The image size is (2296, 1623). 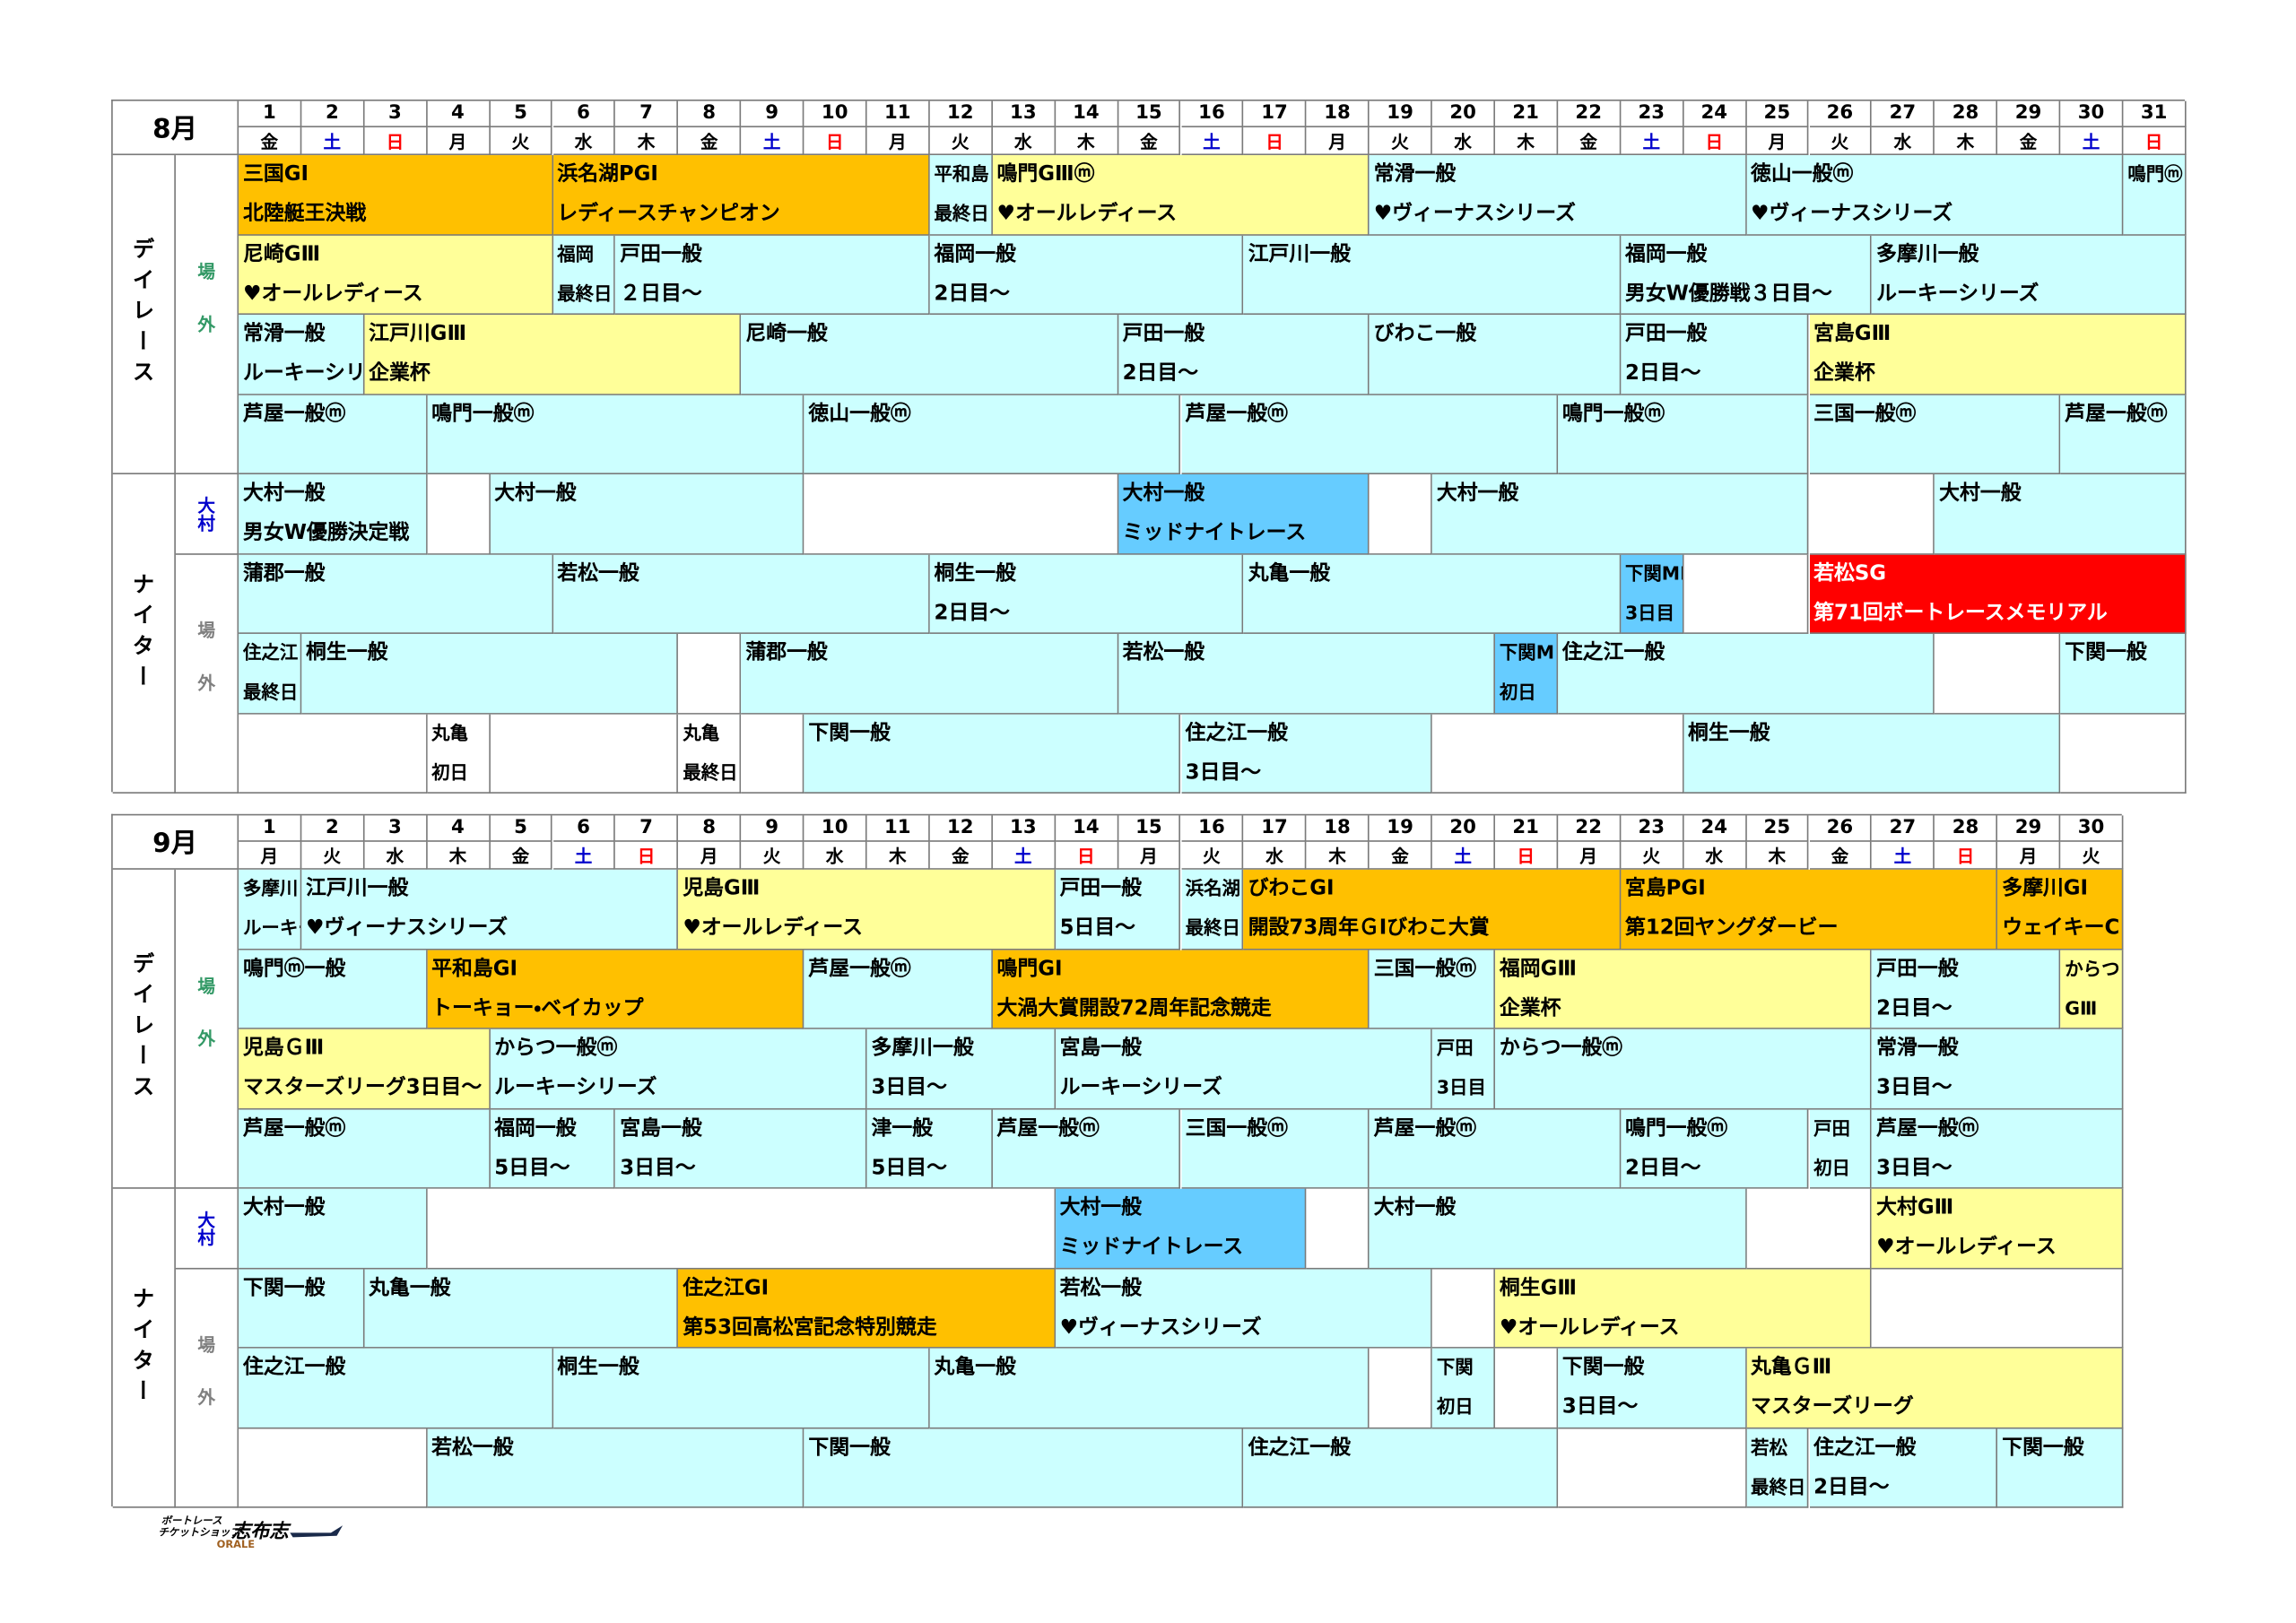 I want to click on event-cell: 若松SG 第71回ボートレースメモリアル, so click(x=1998, y=593).